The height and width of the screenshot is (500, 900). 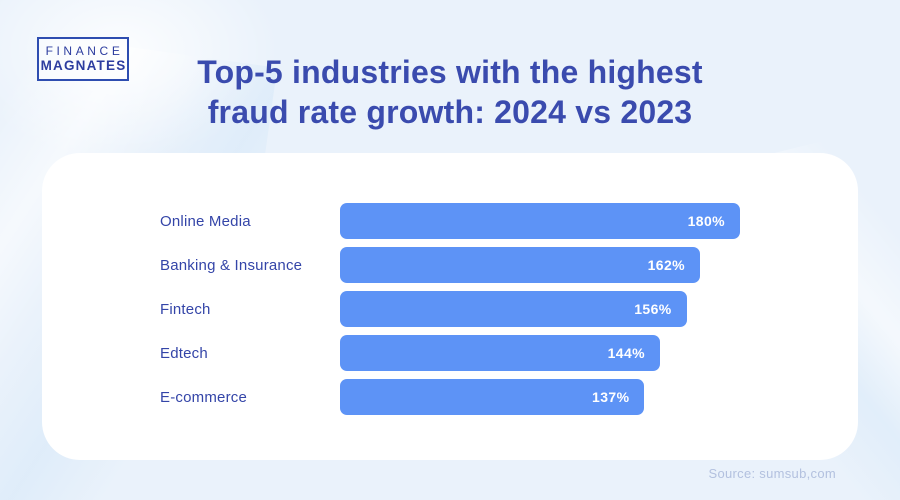 I want to click on bar-track: 144%, so click(x=540, y=353).